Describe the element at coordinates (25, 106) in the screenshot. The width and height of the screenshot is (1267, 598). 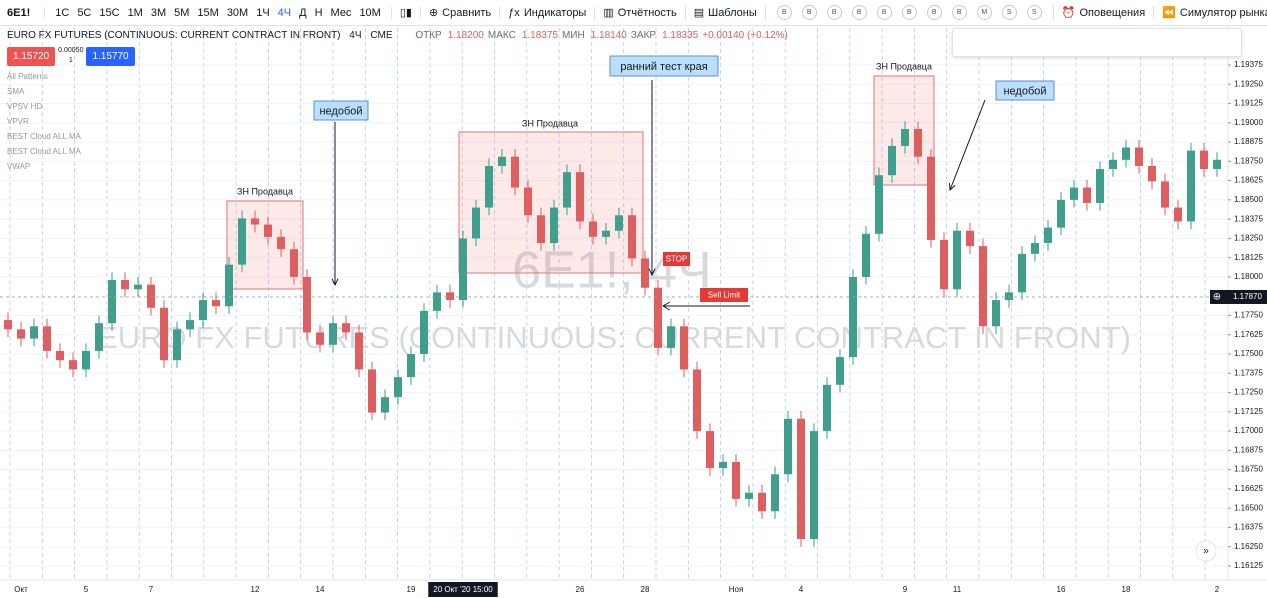
I see `indicator-name: VPSV HD` at that location.